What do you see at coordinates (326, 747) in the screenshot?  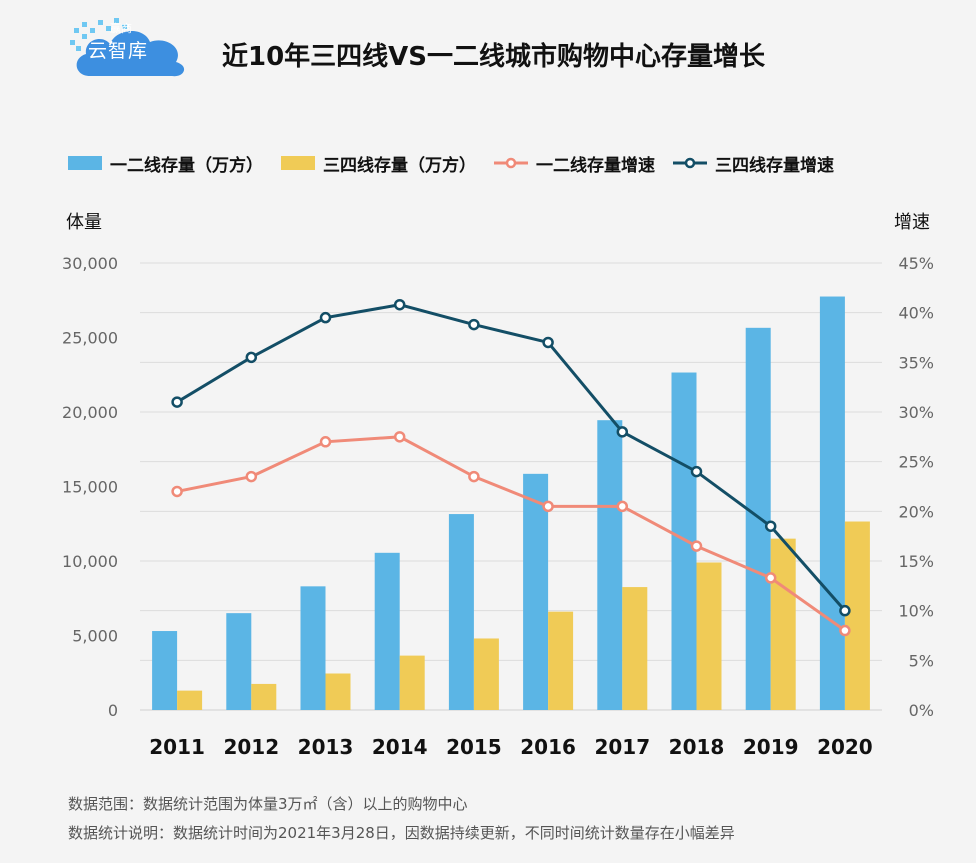 I see `x-axis-tick-label: 2013` at bounding box center [326, 747].